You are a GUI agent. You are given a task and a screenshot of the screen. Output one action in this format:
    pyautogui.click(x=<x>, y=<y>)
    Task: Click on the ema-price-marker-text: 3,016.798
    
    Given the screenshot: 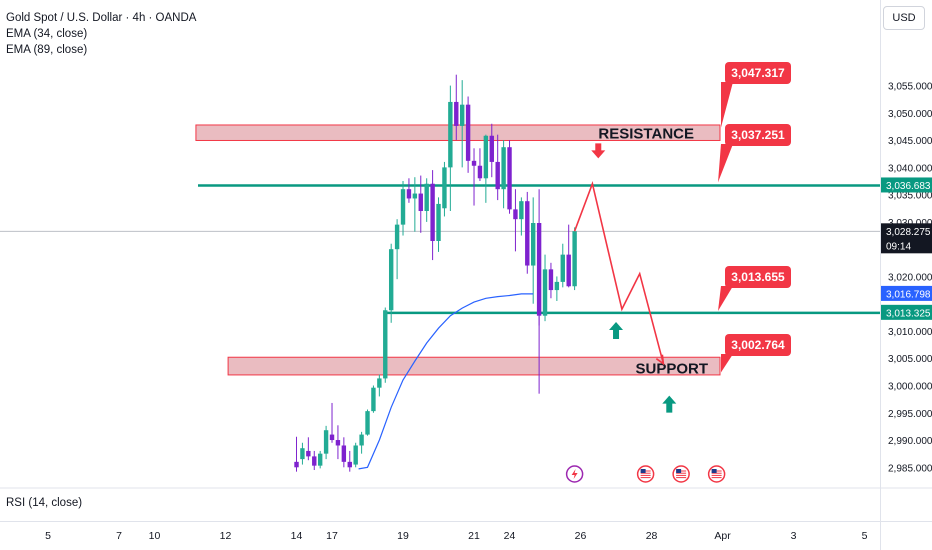 What is the action you would take?
    pyautogui.click(x=908, y=294)
    